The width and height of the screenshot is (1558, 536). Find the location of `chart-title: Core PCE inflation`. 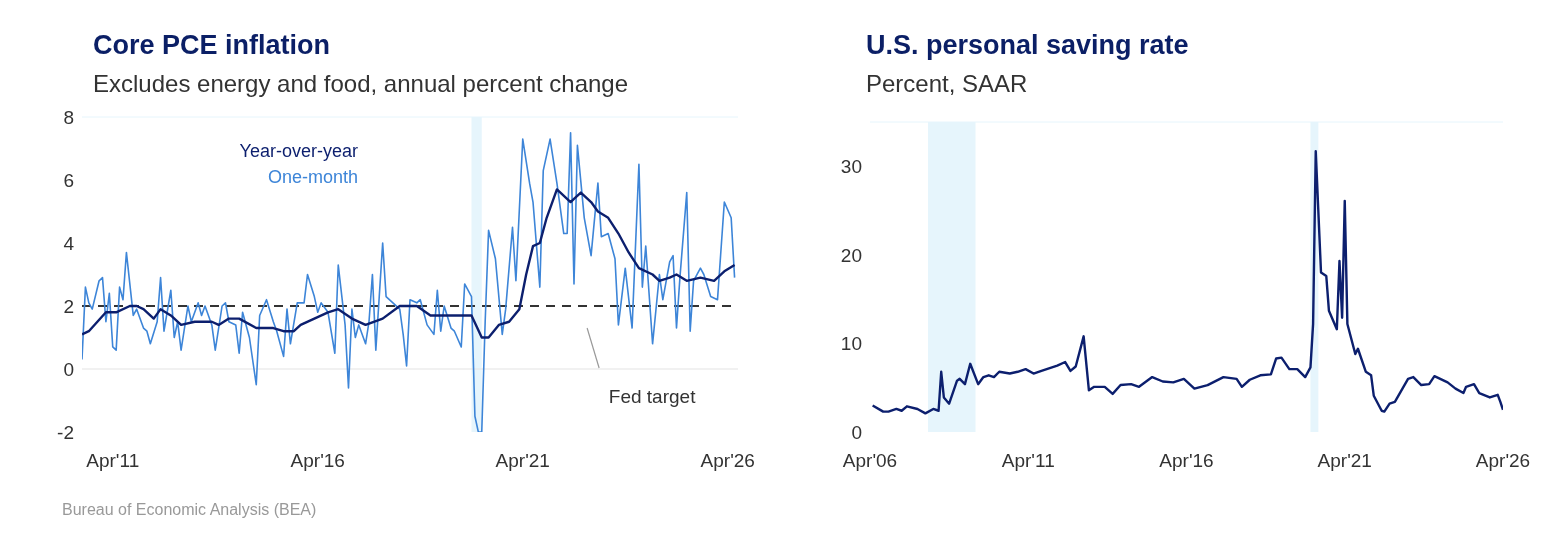

chart-title: Core PCE inflation is located at coordinates (212, 45).